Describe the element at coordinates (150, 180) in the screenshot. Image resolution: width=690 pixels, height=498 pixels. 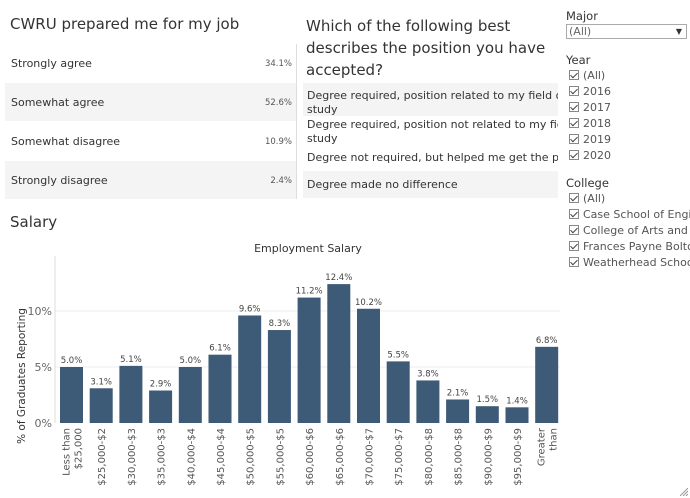
I see `prepared-row: Strongly disagree 2.4%` at that location.